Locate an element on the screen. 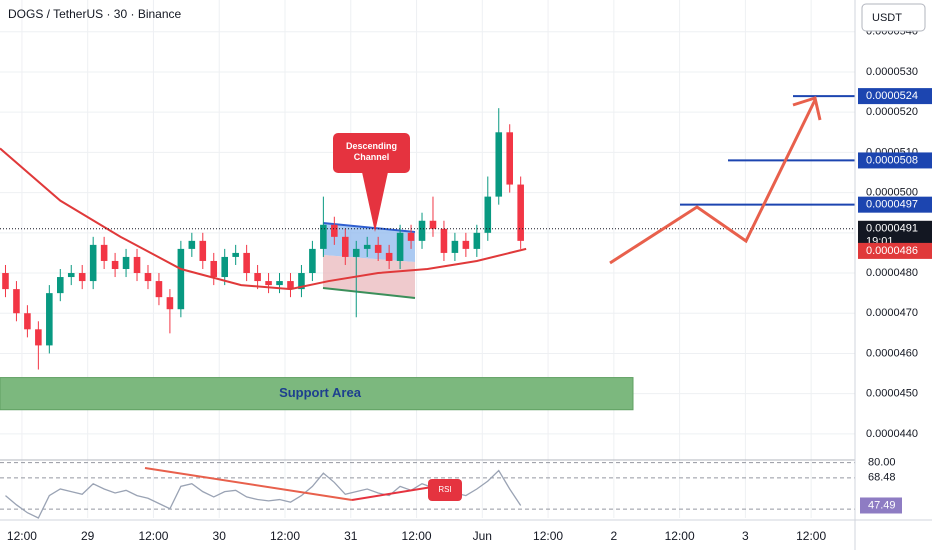  y-tick-label: 0.0000440 is located at coordinates (892, 434).